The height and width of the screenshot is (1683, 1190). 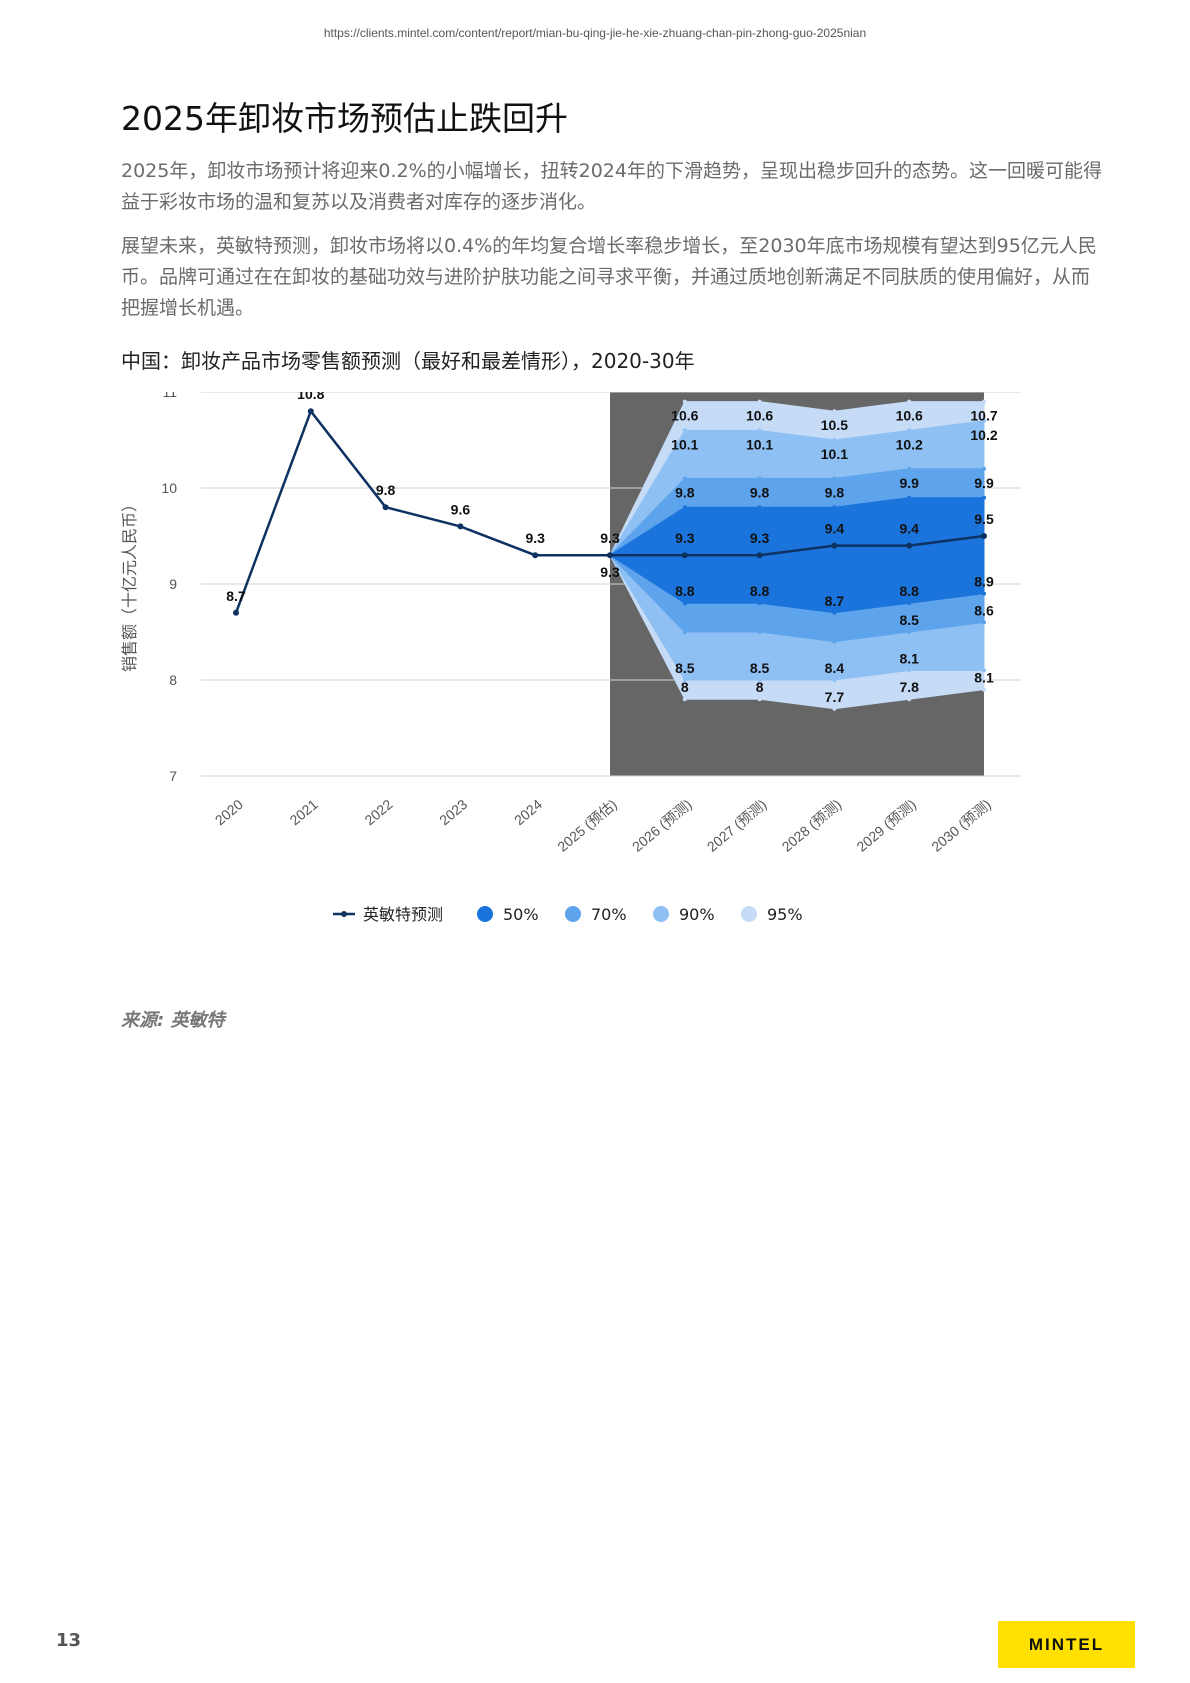 What do you see at coordinates (609, 914) in the screenshot?
I see `legend-label: 70%` at bounding box center [609, 914].